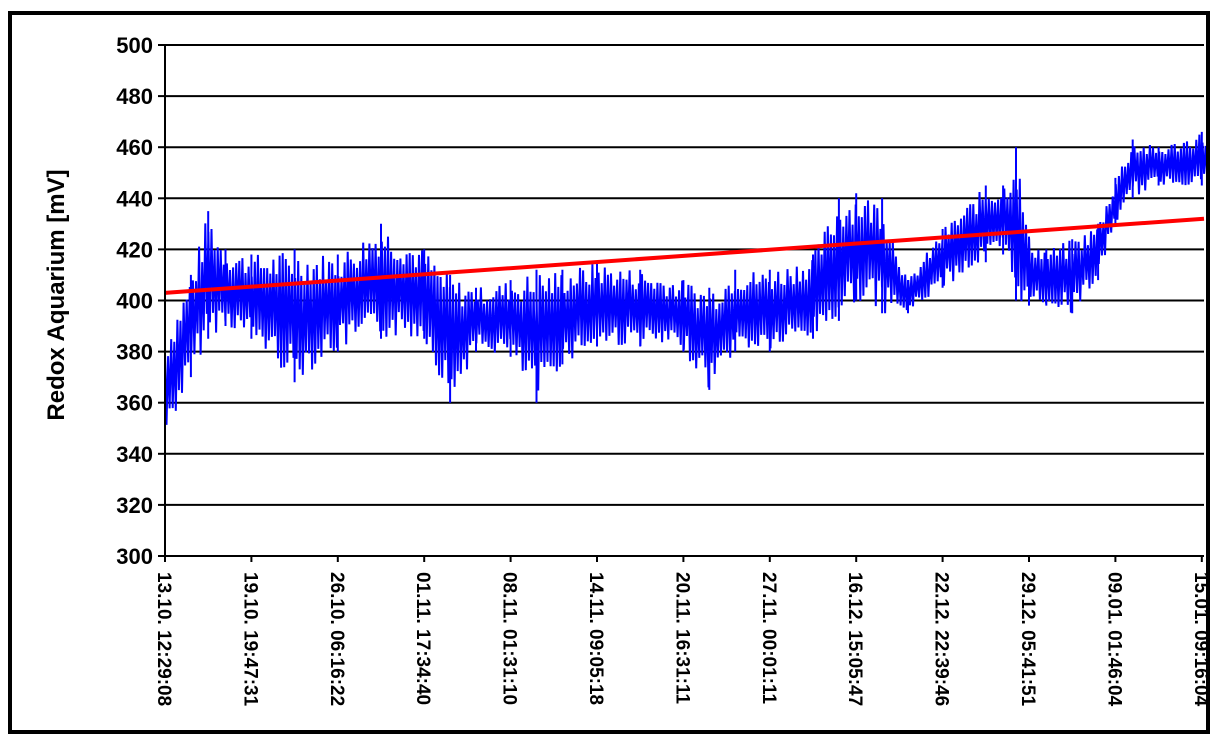 This screenshot has width=1222, height=743. I want to click on y-tick-labels: 300 320 340 360 380 400 420 440 460 480 500, so click(140, 301).